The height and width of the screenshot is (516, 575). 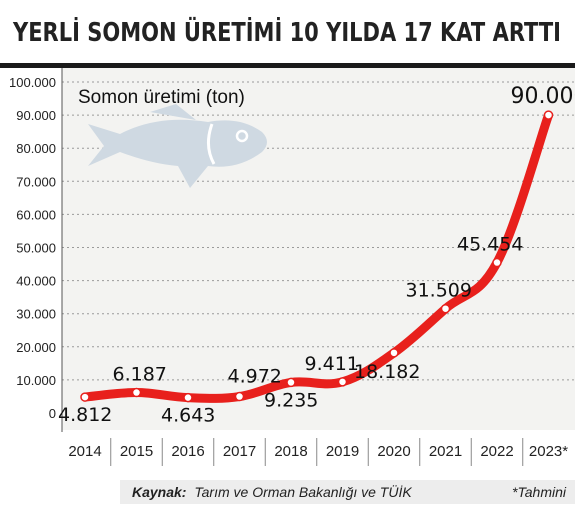 What do you see at coordinates (496, 451) in the screenshot?
I see `x-tick-label: 2022` at bounding box center [496, 451].